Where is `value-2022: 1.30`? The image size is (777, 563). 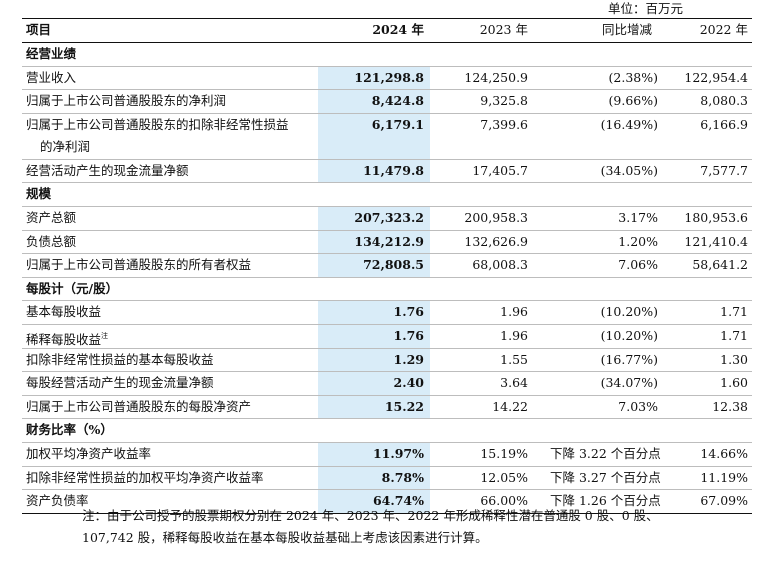 value-2022: 1.30 is located at coordinates (734, 359).